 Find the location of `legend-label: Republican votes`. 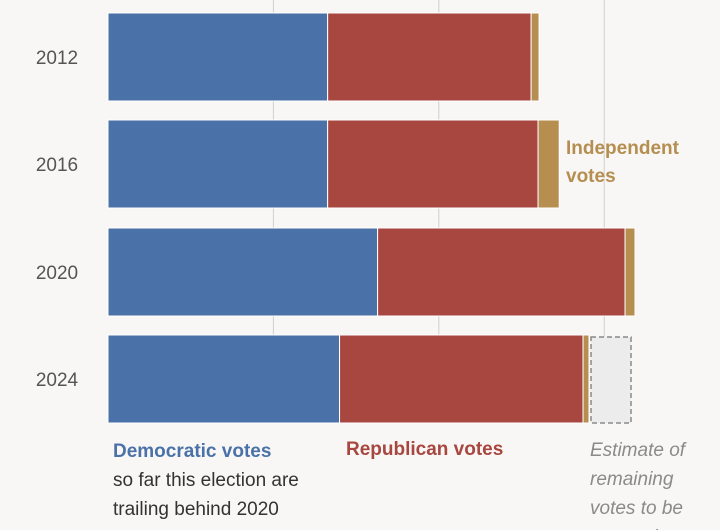

legend-label: Republican votes is located at coordinates (424, 449).